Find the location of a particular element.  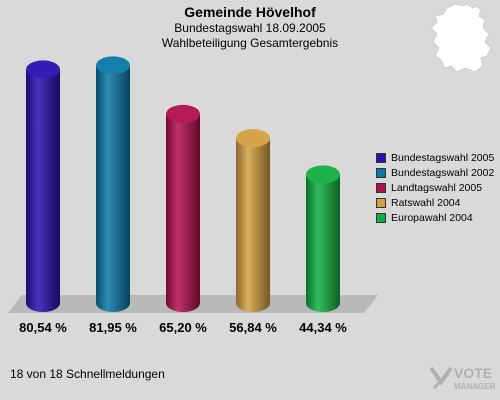

legend-item: Bundestagswahl 2005 is located at coordinates (435, 157).